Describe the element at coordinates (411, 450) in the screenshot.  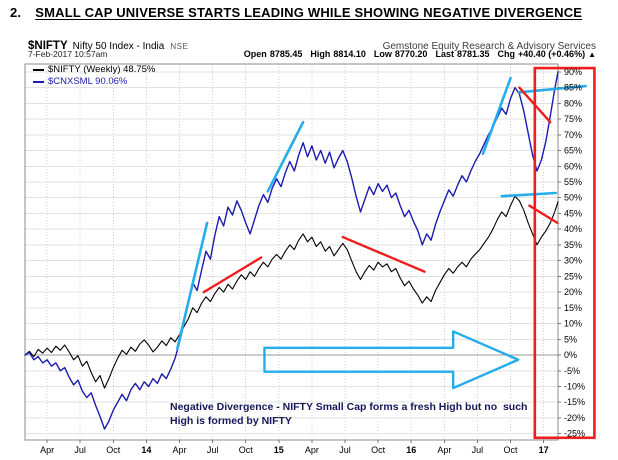
I see `x-axis-label: 16` at that location.